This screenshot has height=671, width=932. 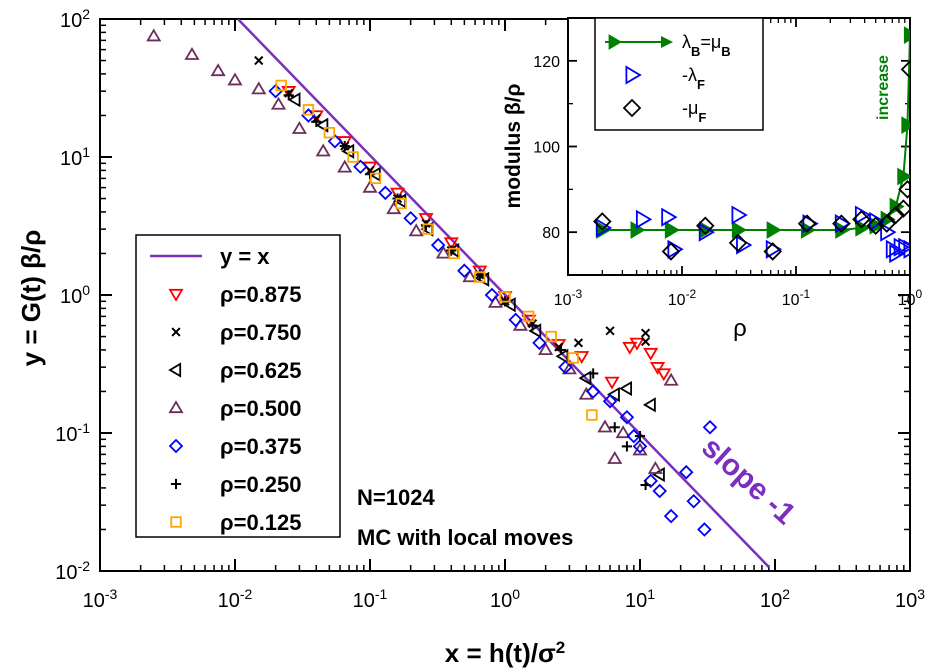 What do you see at coordinates (396, 497) in the screenshot?
I see `annotation-n: N=1024` at bounding box center [396, 497].